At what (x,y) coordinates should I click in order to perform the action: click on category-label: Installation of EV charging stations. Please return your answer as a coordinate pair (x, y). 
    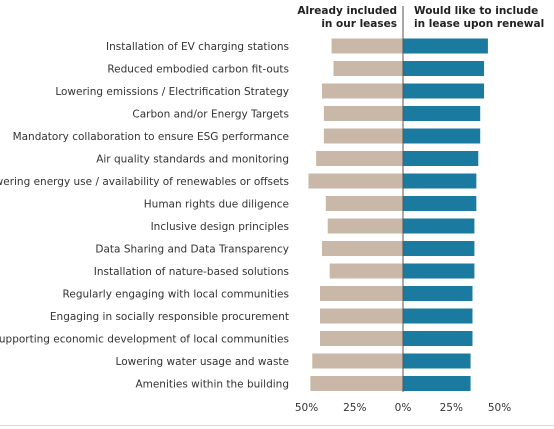
    Looking at the image, I should click on (197, 47).